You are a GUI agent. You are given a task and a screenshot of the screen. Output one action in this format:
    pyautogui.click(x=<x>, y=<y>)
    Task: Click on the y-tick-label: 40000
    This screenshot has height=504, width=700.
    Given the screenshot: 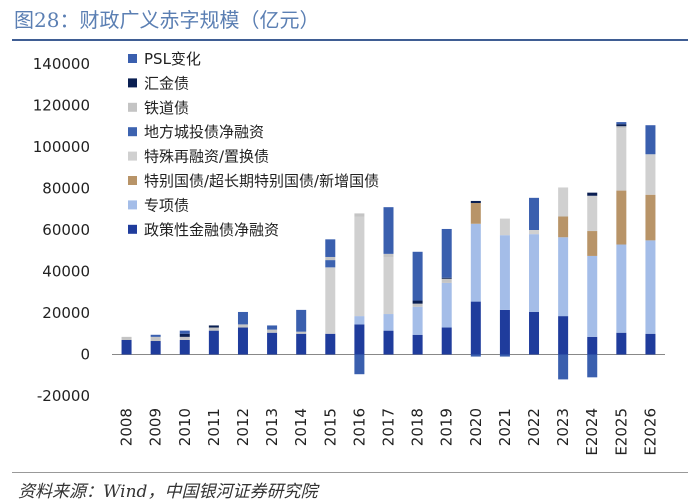 What is the action you would take?
    pyautogui.click(x=66, y=272)
    